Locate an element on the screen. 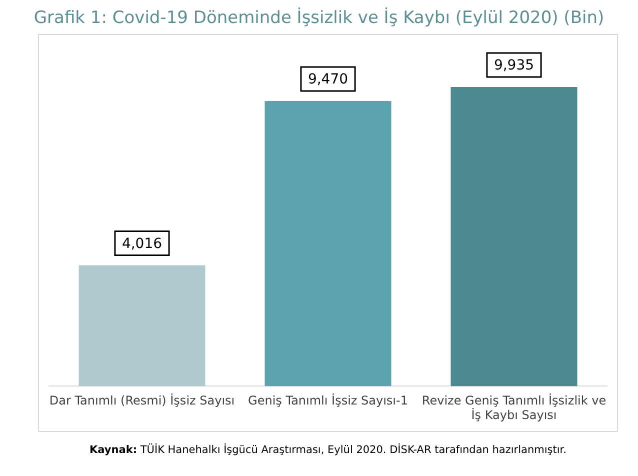 The height and width of the screenshot is (476, 638). data-label: 9,470 is located at coordinates (328, 80).